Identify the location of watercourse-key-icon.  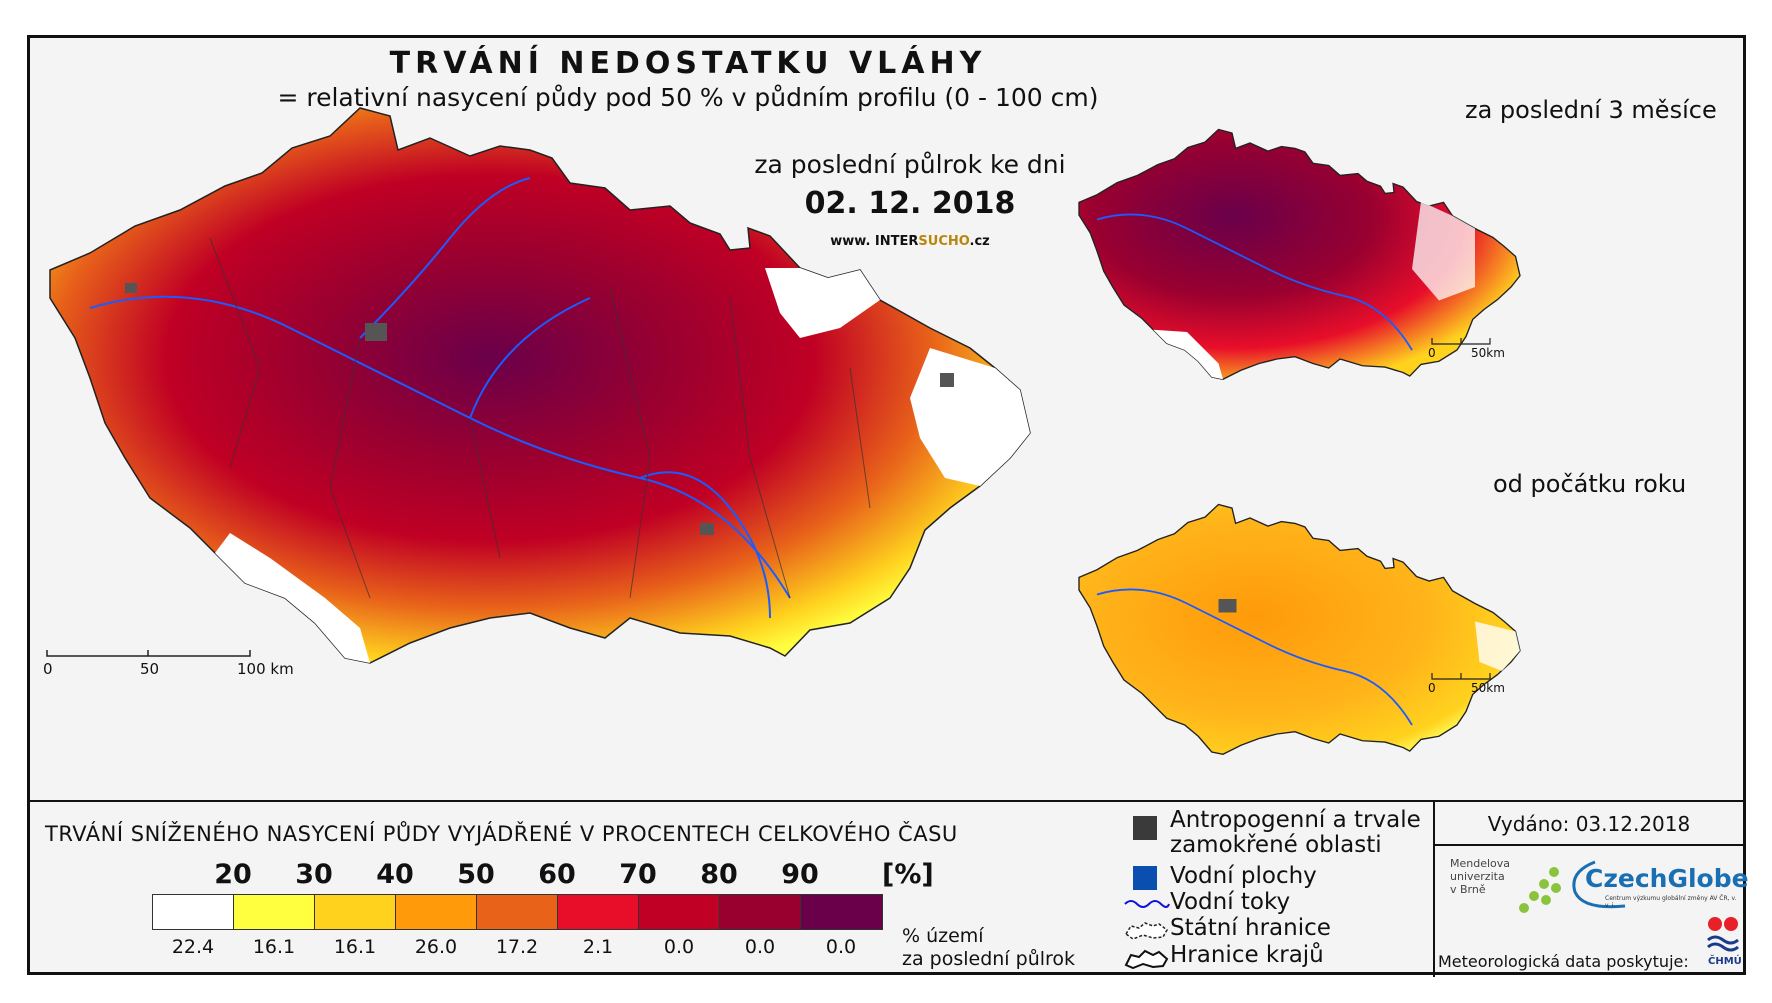
(1147, 904).